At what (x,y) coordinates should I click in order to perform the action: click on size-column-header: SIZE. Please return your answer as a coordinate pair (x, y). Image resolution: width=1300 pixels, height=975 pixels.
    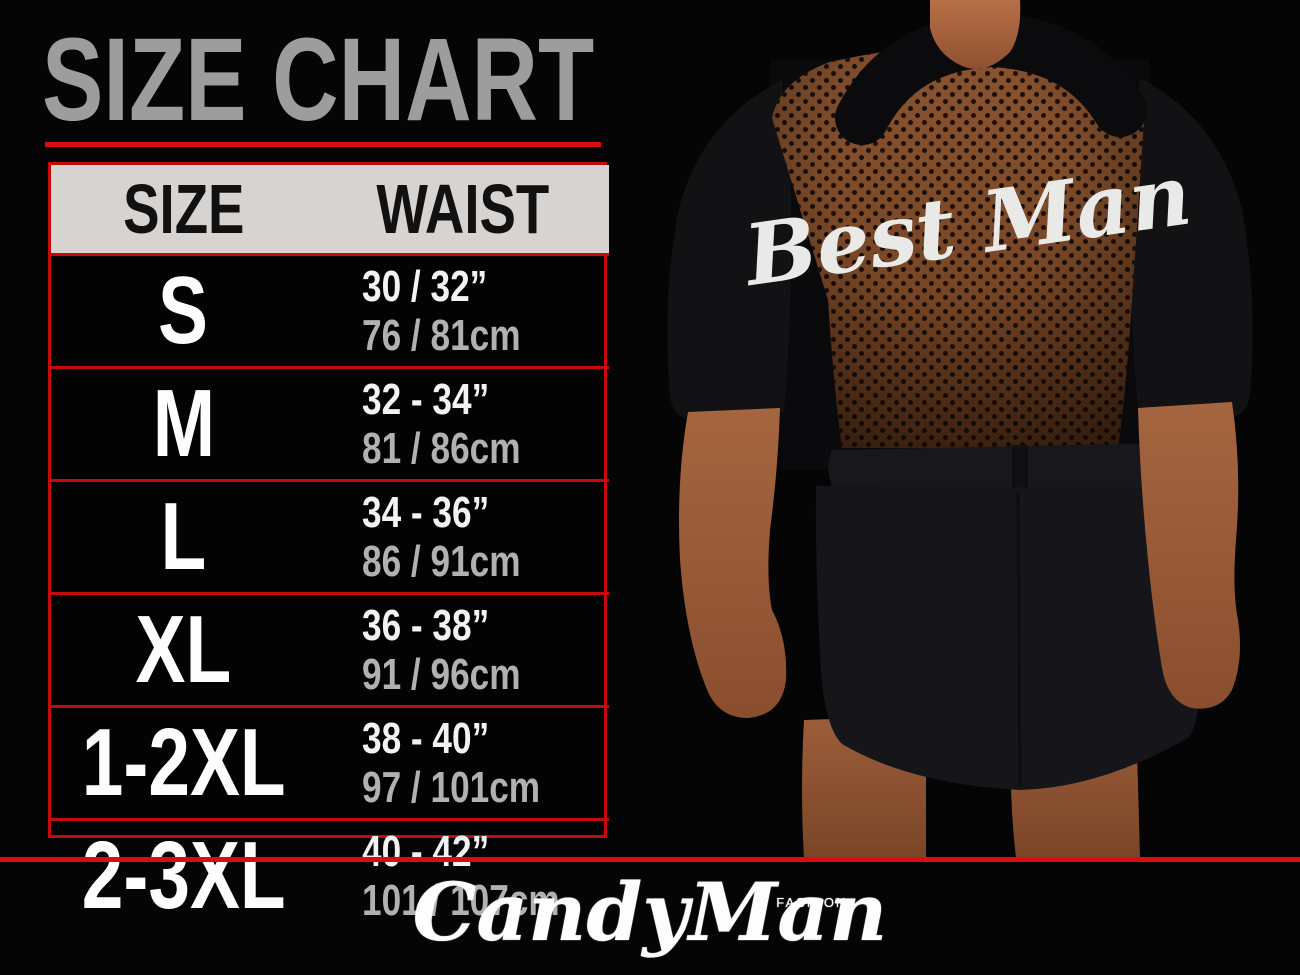
    Looking at the image, I should click on (183, 209).